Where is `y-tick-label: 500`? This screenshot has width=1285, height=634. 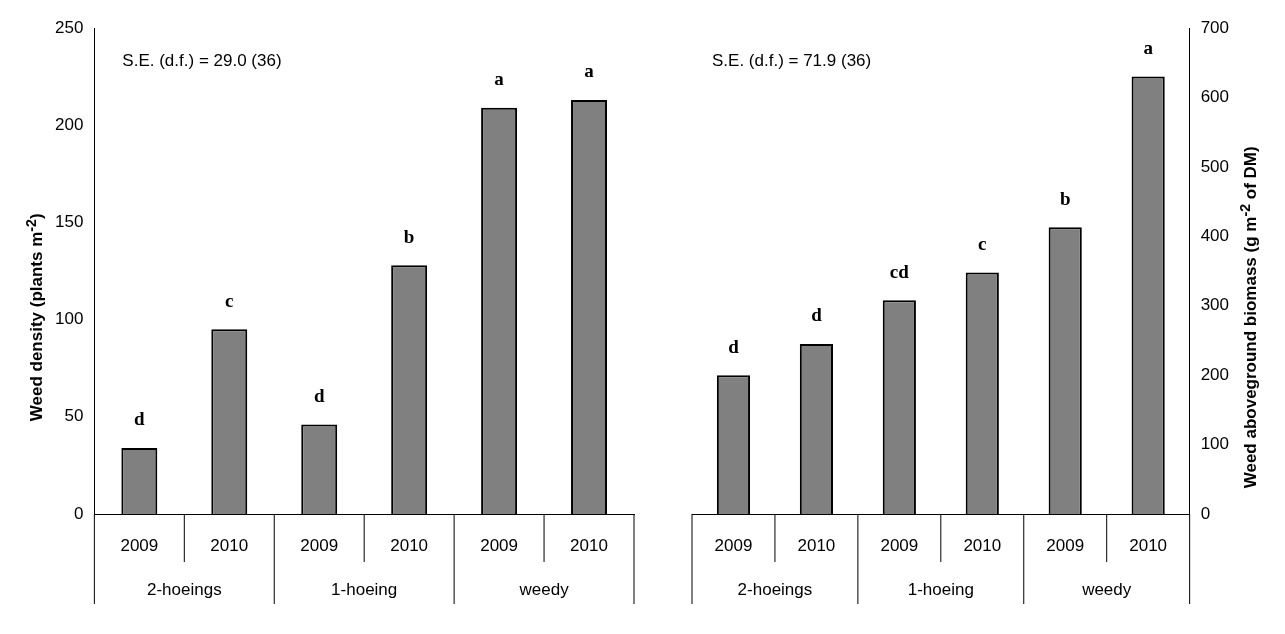
y-tick-label: 500 is located at coordinates (1215, 166).